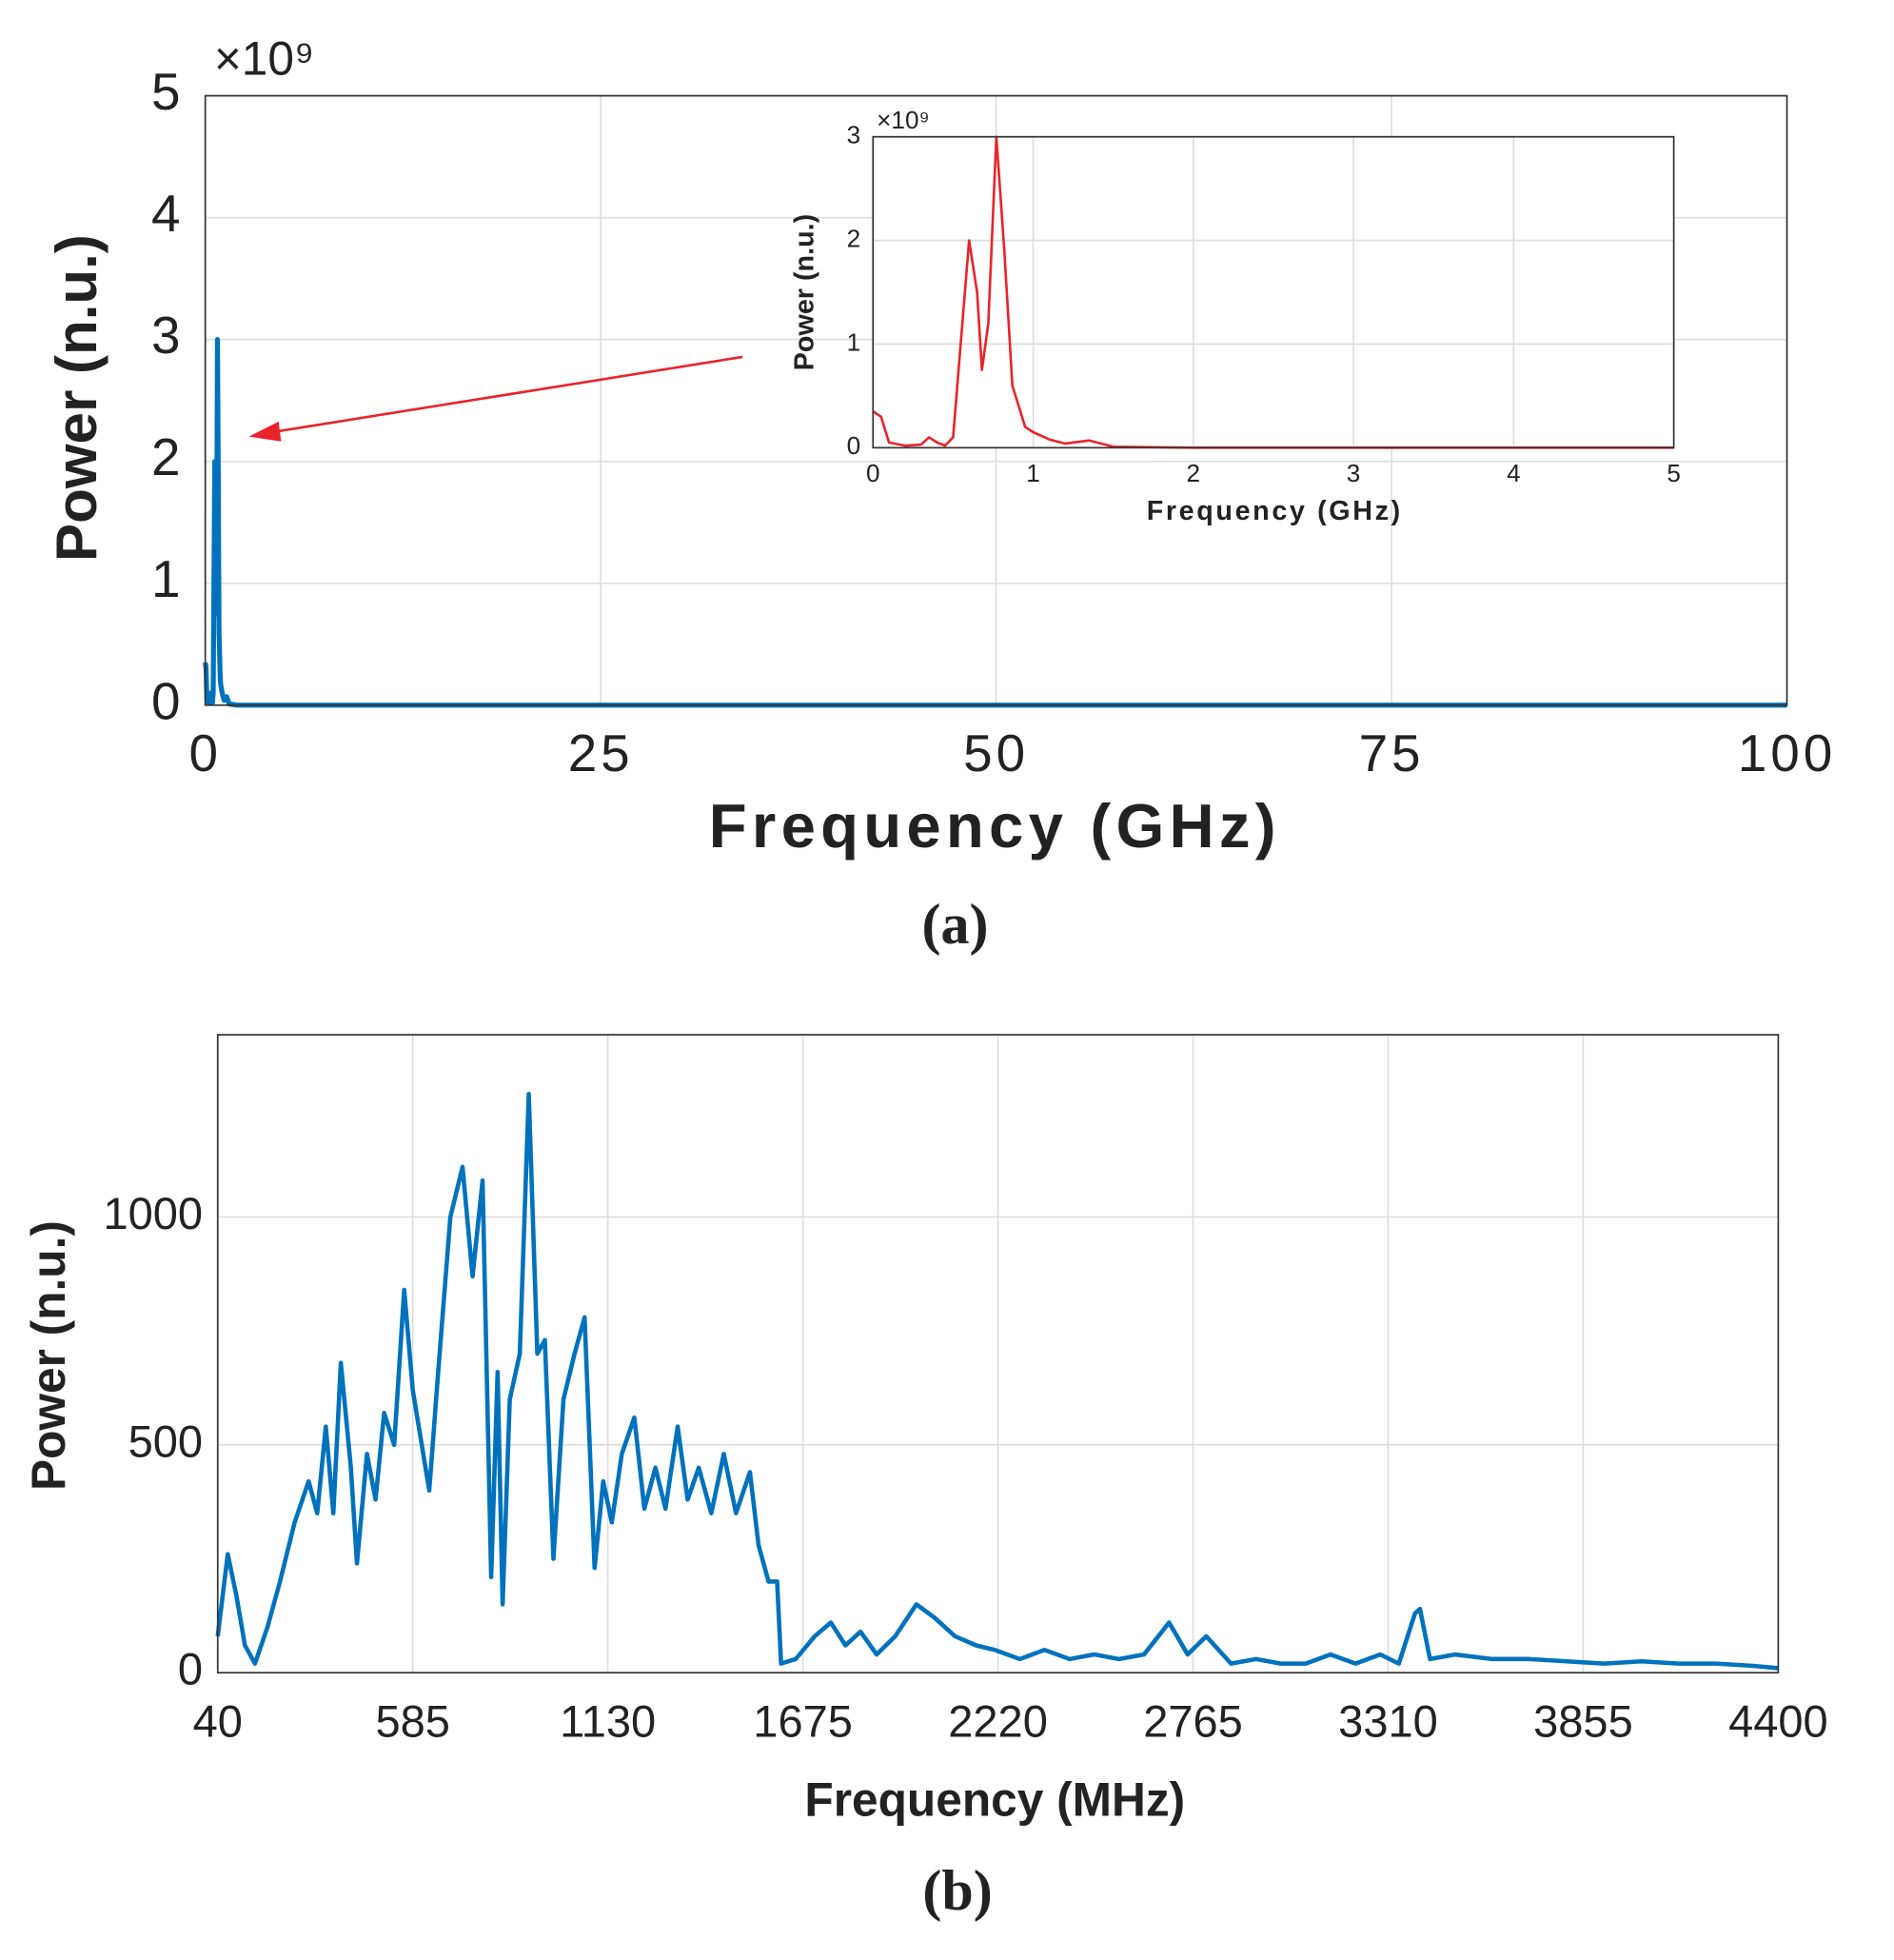  Describe the element at coordinates (265, 432) in the screenshot. I see `arrow-head` at that location.